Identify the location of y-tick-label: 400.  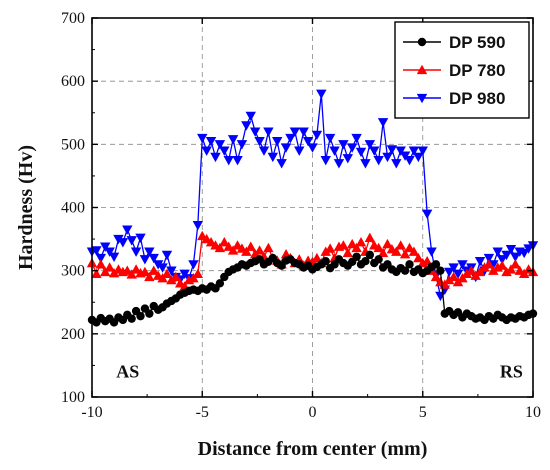
(73, 208).